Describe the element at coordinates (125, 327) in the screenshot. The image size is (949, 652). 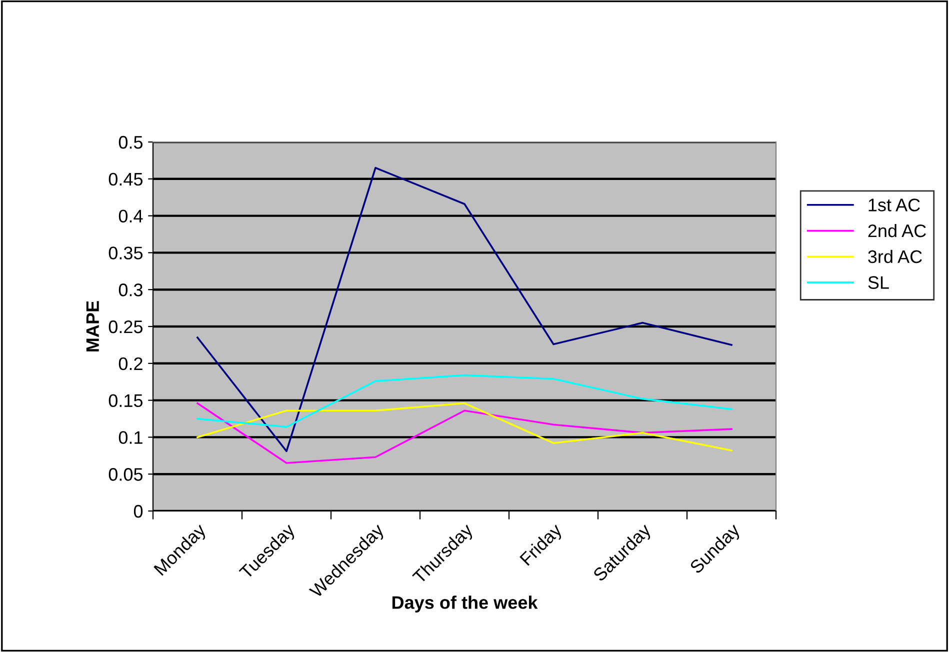
I see `y-tick-label: 0.25` at that location.